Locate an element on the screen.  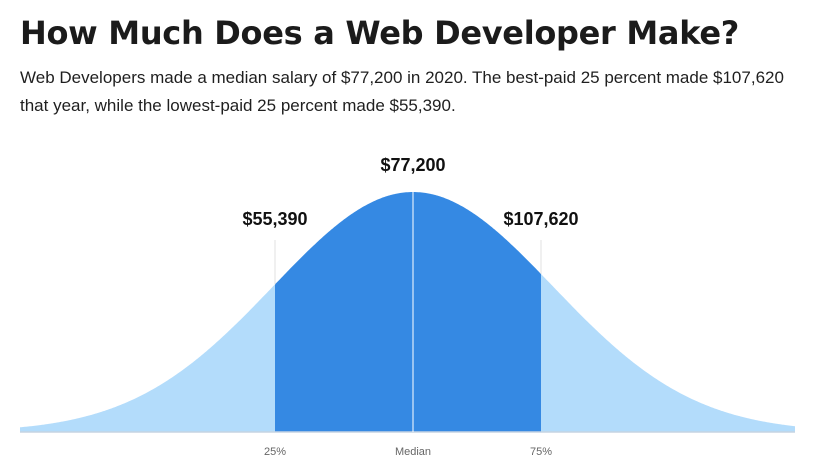
value-label-25: $55,390 is located at coordinates (274, 219).